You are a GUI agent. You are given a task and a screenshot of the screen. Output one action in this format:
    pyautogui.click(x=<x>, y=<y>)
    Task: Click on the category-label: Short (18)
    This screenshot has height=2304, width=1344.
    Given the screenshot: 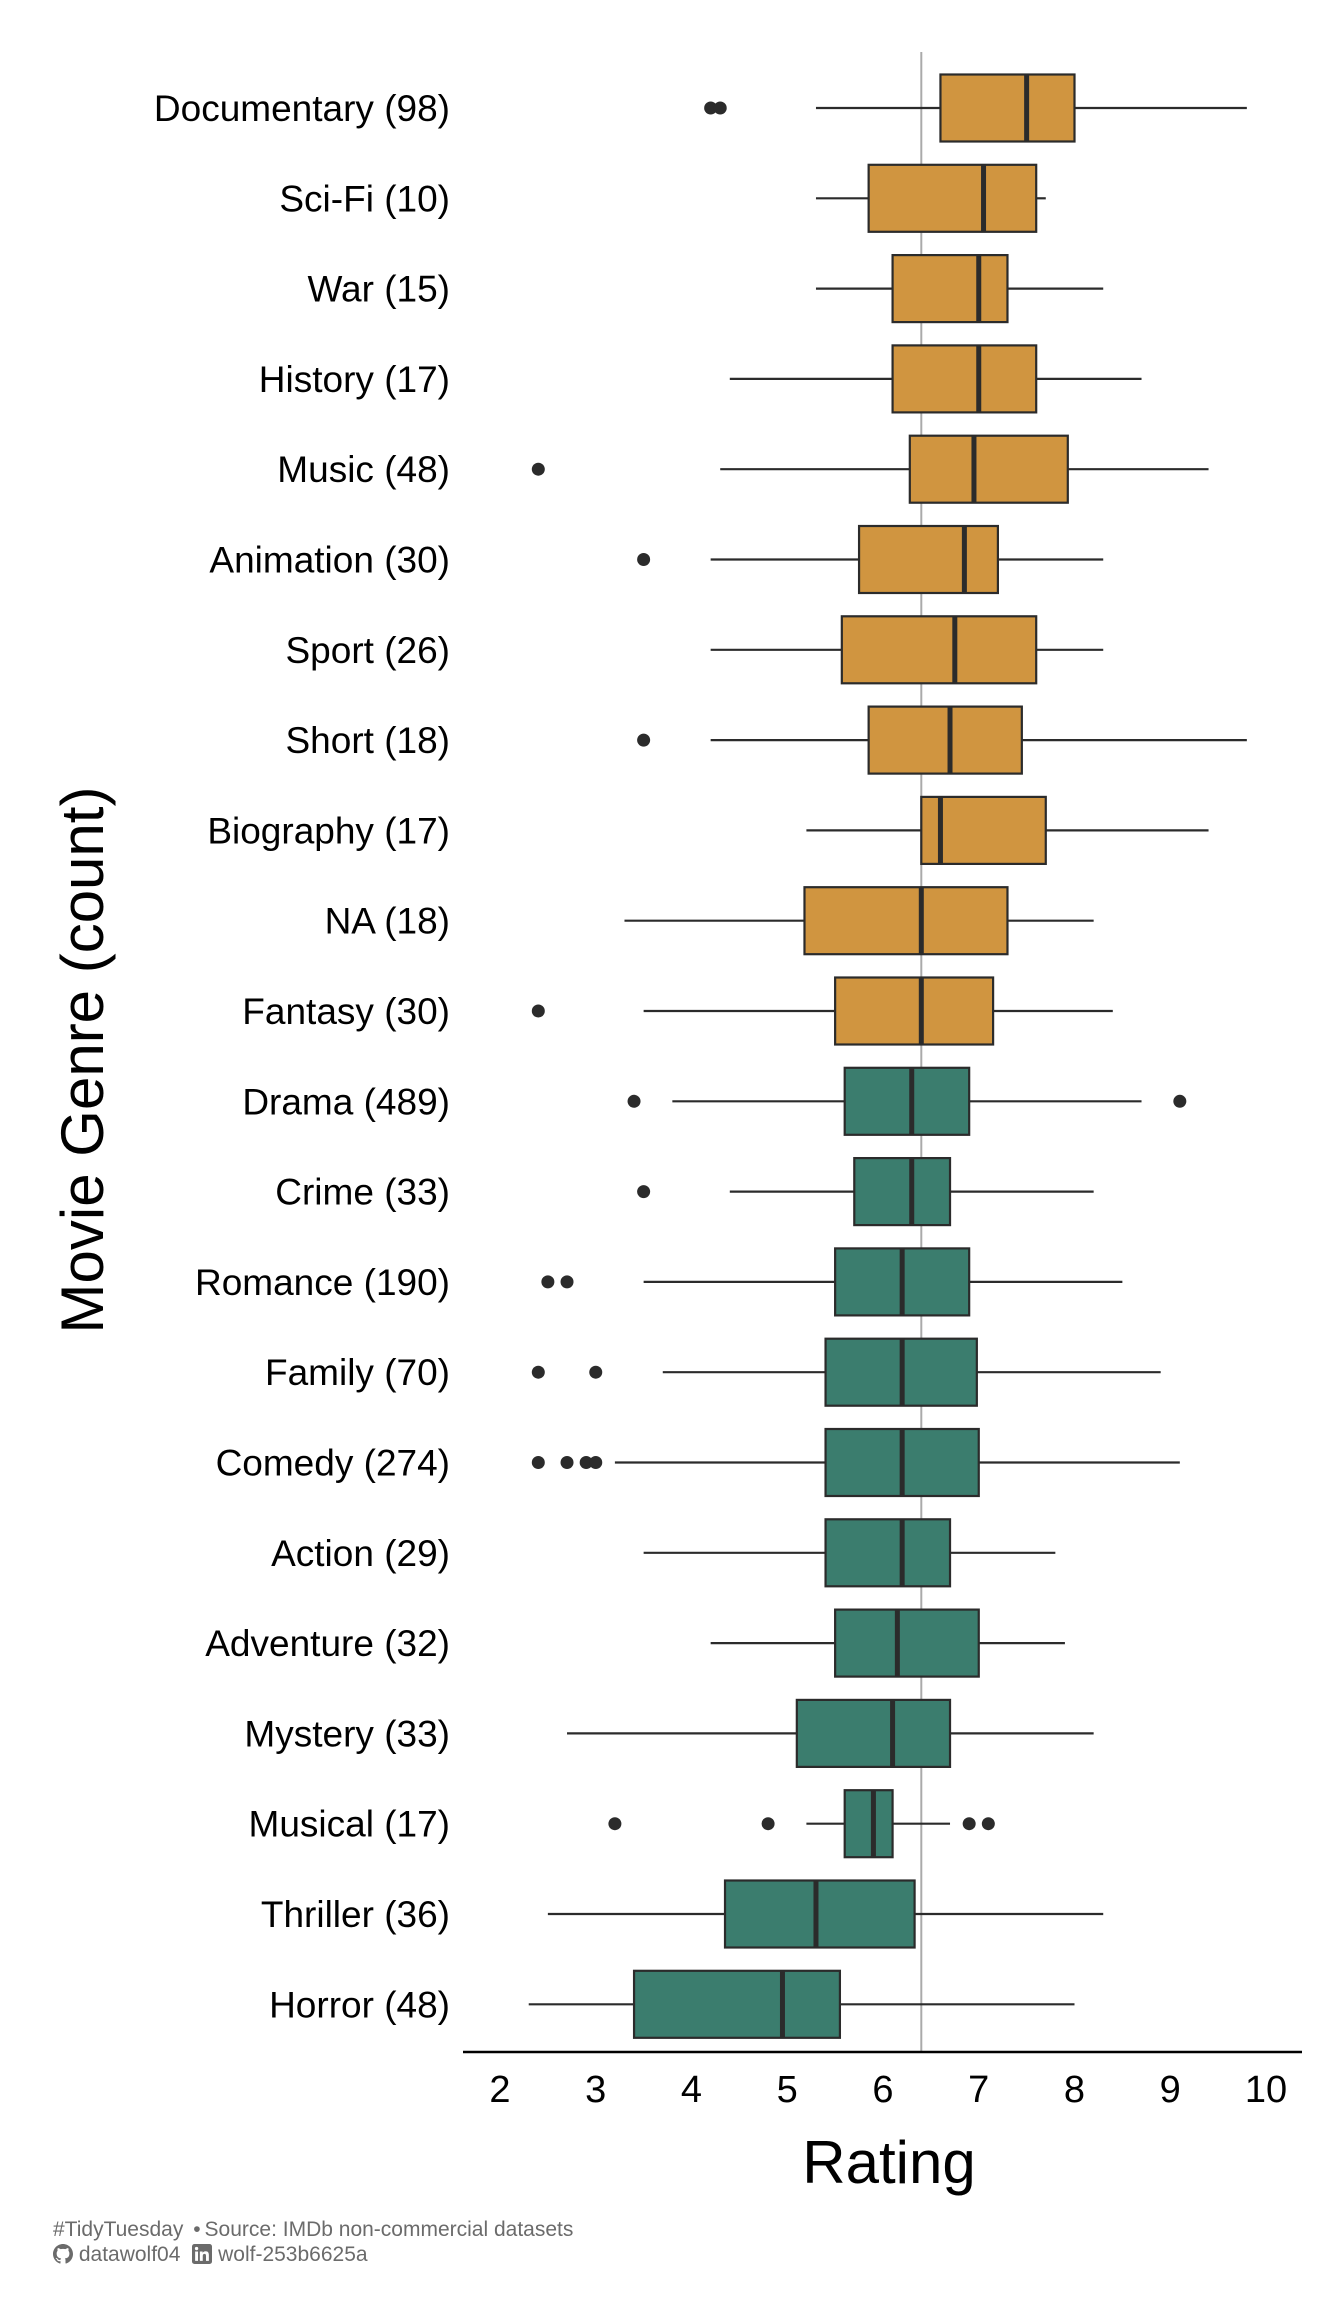 What is the action you would take?
    pyautogui.click(x=367, y=740)
    